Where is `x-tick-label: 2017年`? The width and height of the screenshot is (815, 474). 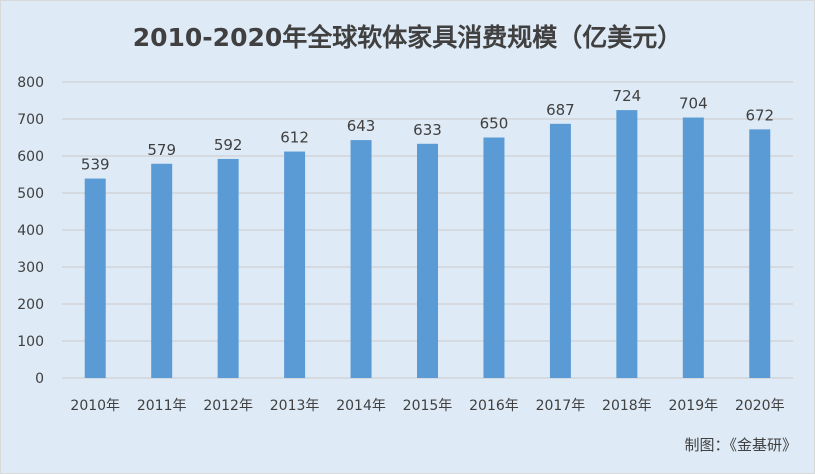
x-tick-label: 2017年 is located at coordinates (561, 406).